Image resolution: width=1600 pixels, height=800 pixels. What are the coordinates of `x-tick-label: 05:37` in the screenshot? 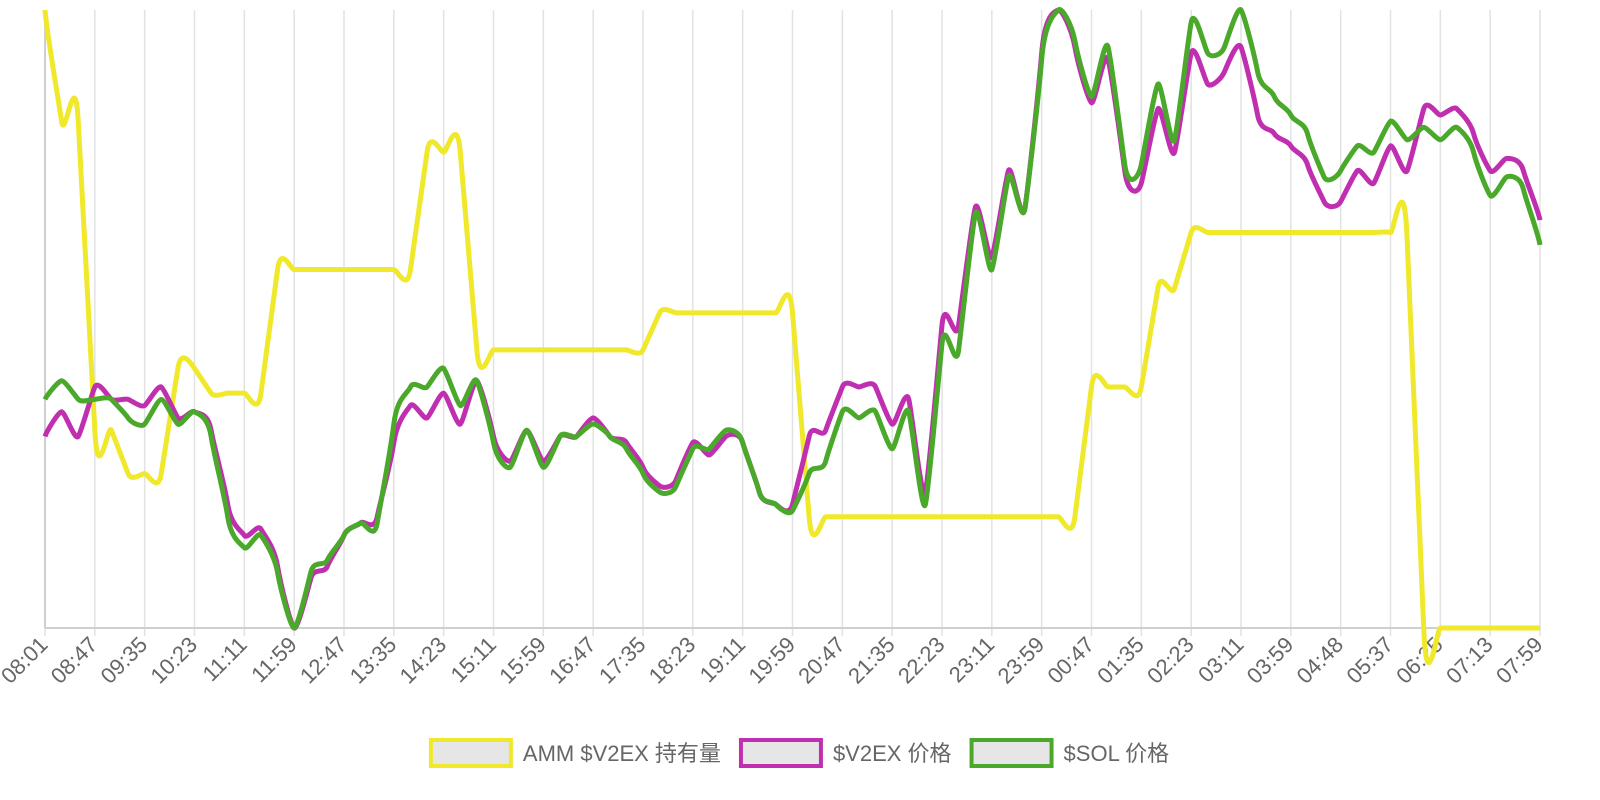 It's located at (1369, 660).